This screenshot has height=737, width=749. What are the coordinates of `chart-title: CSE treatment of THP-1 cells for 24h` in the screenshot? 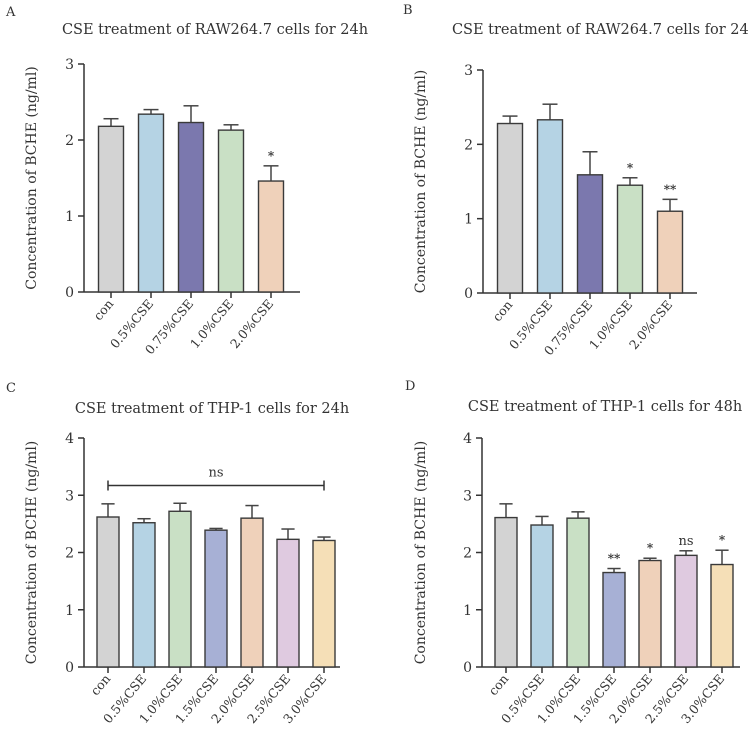 It's located at (212, 409).